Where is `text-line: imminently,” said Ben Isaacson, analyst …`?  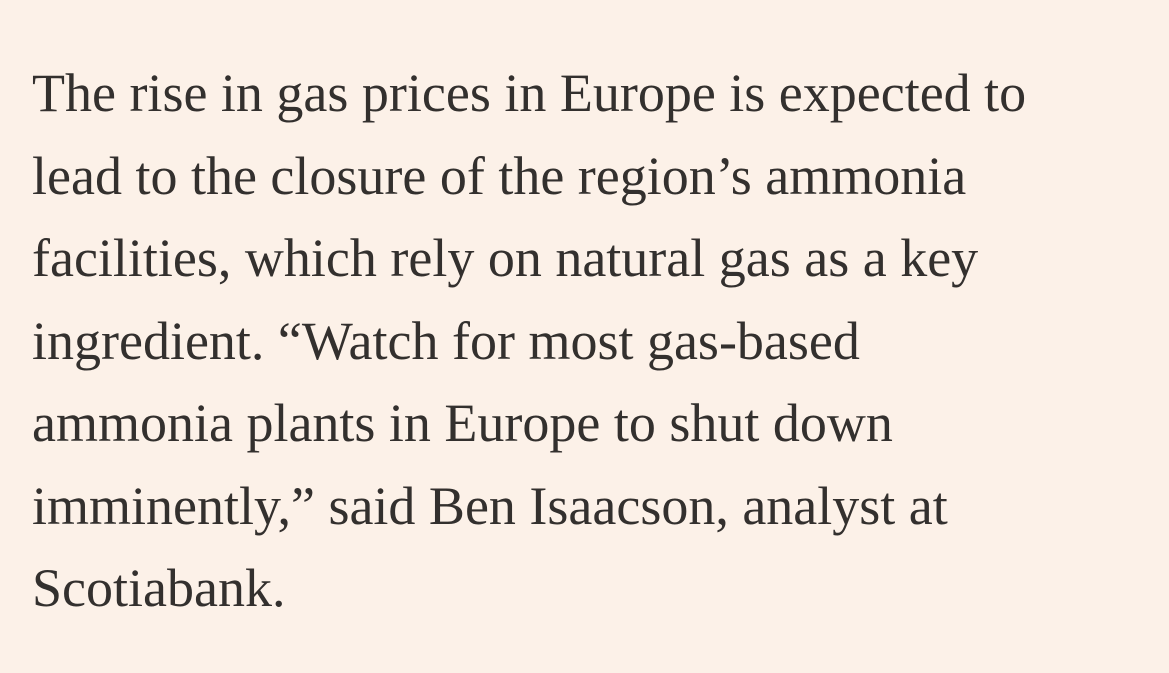 text-line: imminently,” said Ben Isaacson, analyst … is located at coordinates (490, 505).